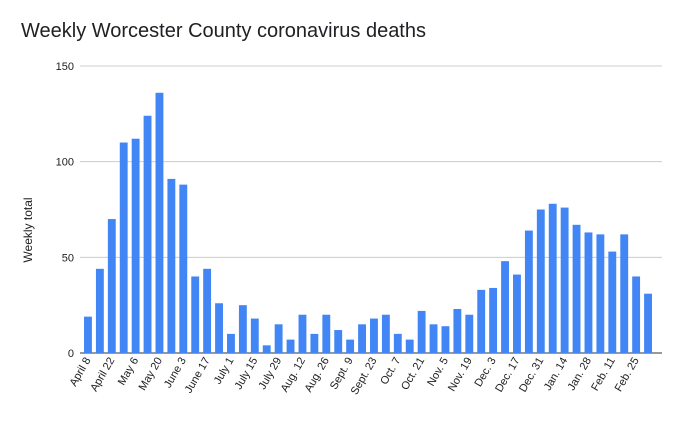  What do you see at coordinates (413, 374) in the screenshot?
I see `x-tick-label: Oct. 21` at bounding box center [413, 374].